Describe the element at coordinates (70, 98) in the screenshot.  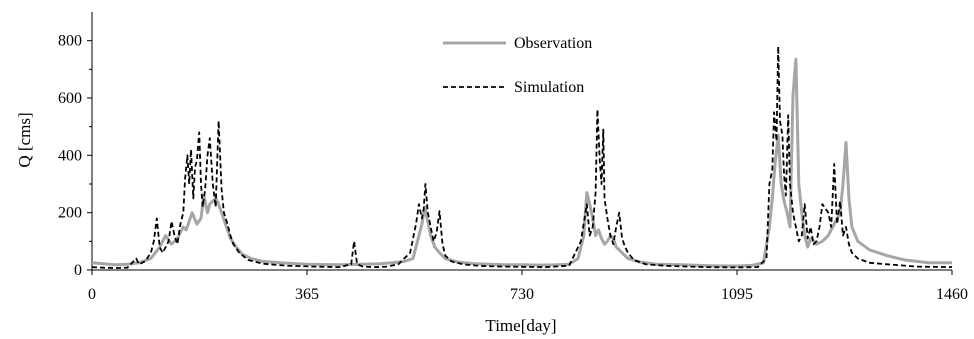
I see `y-tick-label: 600` at that location.